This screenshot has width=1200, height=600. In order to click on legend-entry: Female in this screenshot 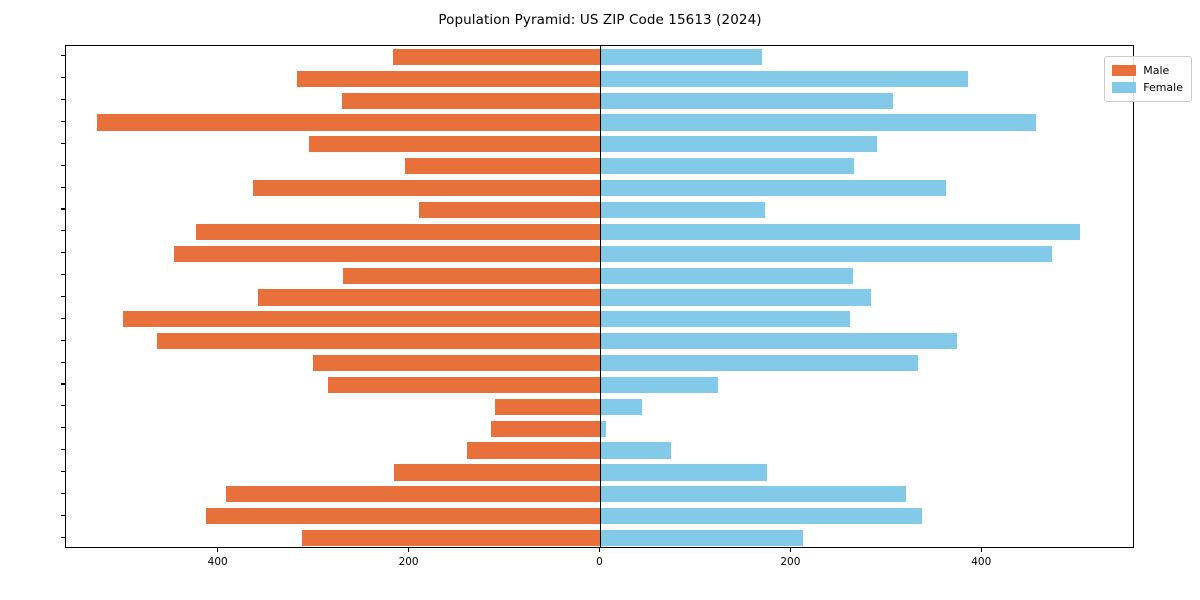, I will do `click(1147, 87)`.